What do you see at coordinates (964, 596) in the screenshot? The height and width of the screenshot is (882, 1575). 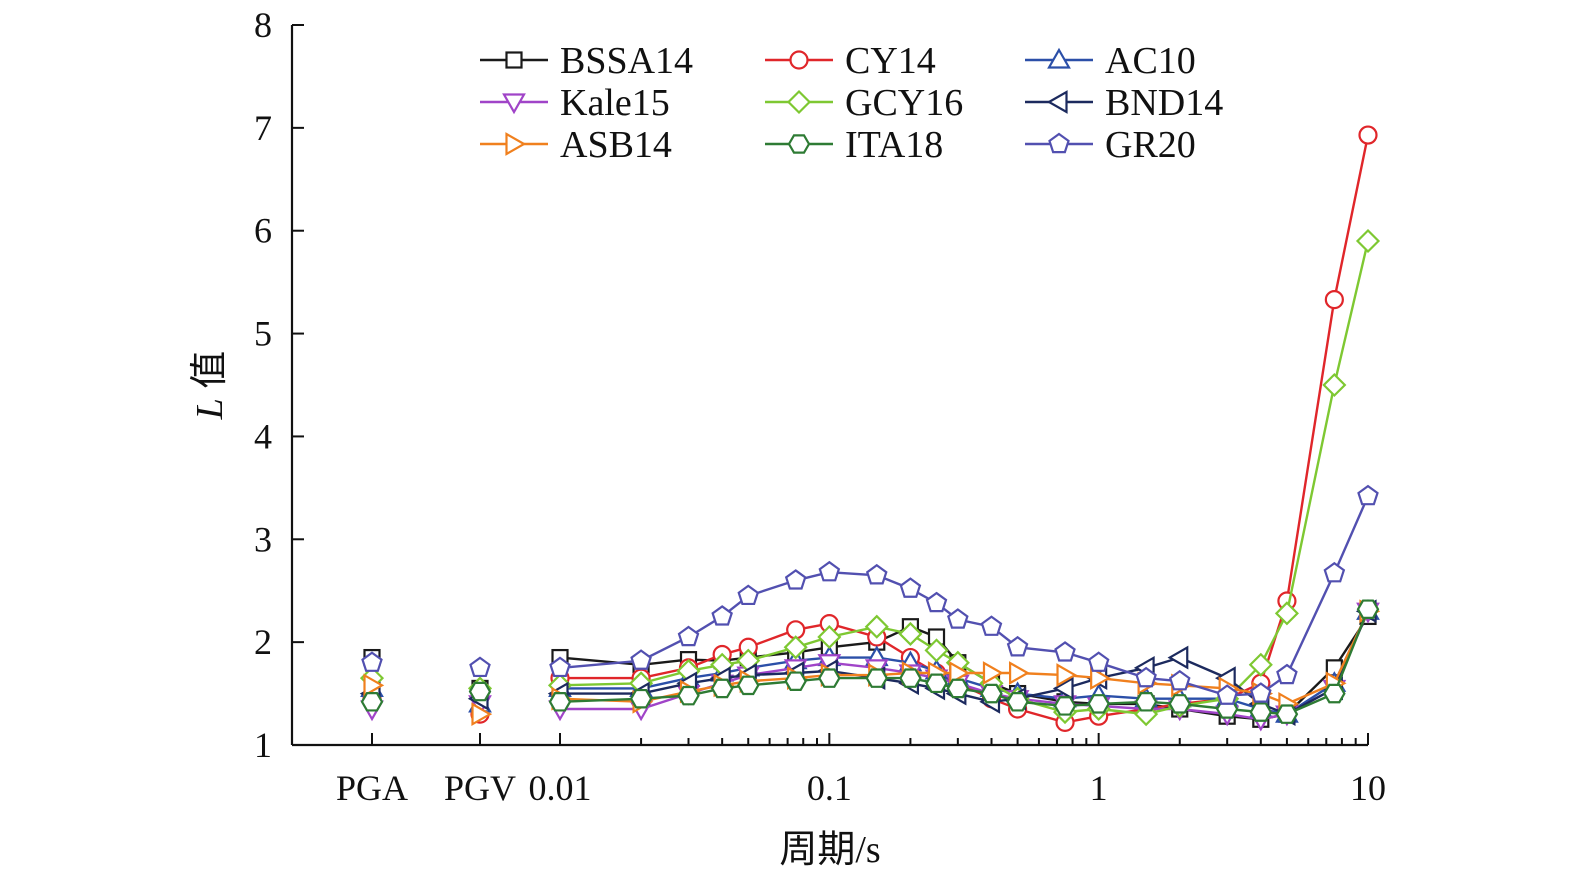 I see `series-line-gr20` at bounding box center [964, 596].